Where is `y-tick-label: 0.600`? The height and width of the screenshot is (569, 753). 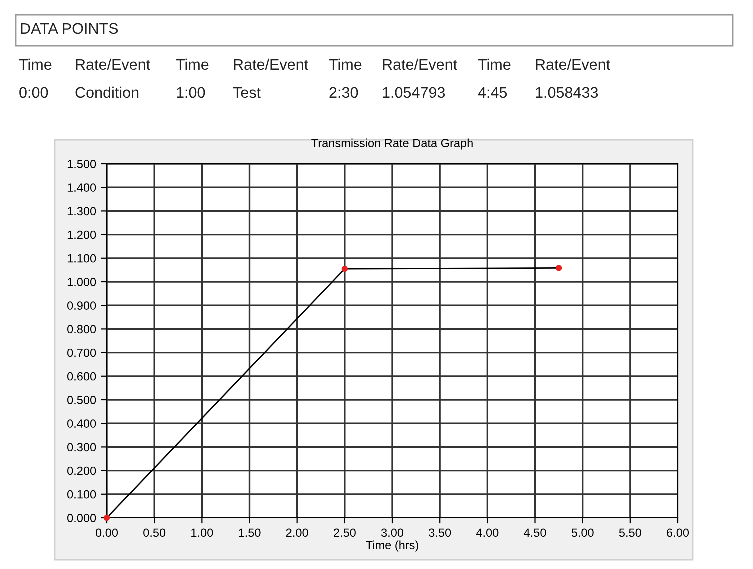 y-tick-label: 0.600 is located at coordinates (82, 376).